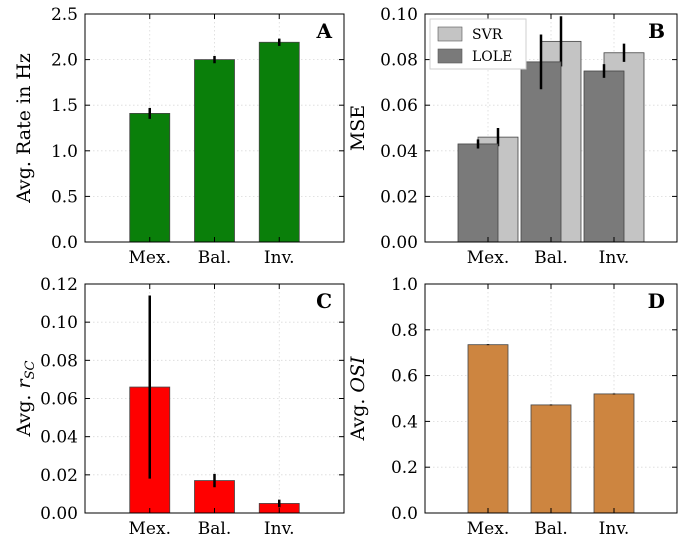 The image size is (686, 535). I want to click on panel-d-y-axis-label: Avg. OSI, so click(358, 399).